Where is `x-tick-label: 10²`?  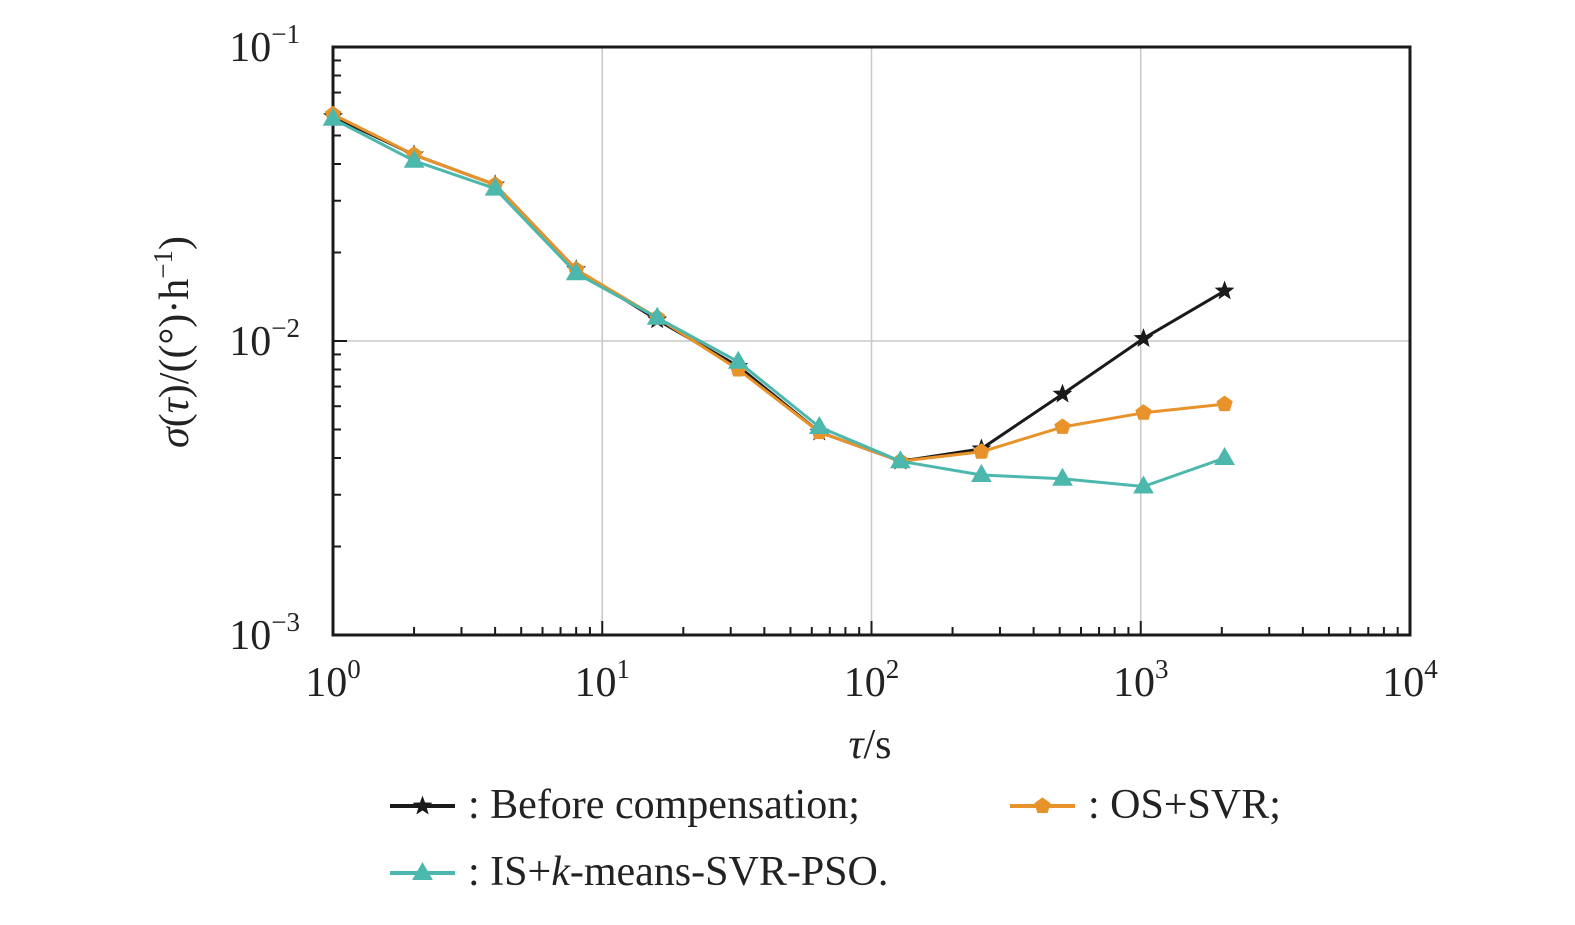 x-tick-label: 10² is located at coordinates (872, 680).